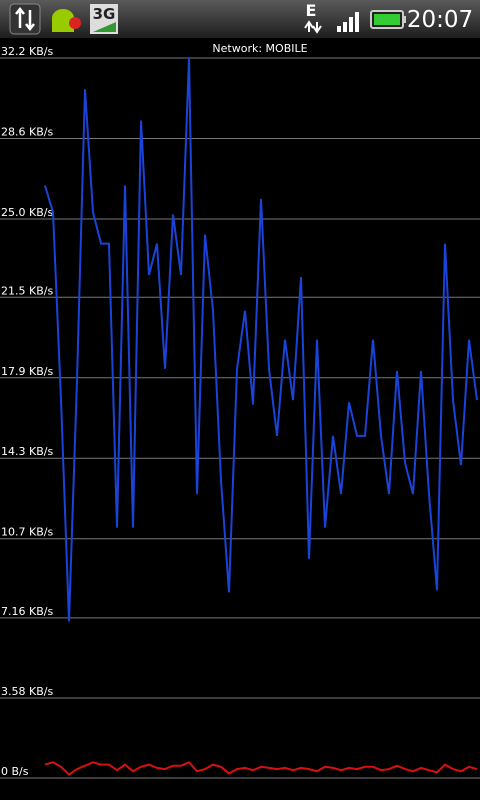 This screenshot has height=800, width=480. Describe the element at coordinates (27, 131) in the screenshot. I see `y-tick-label: 28.6 KB/s` at that location.